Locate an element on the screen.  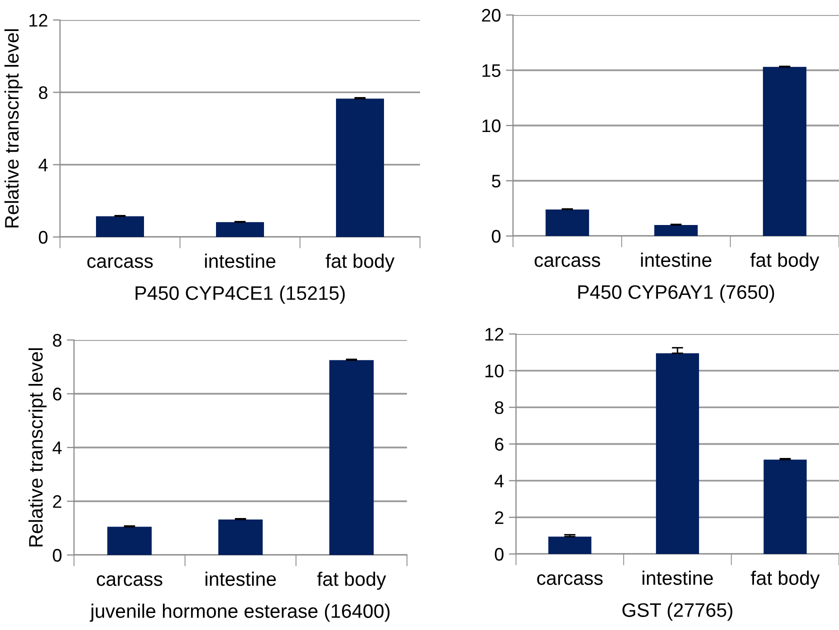
y-tick-label: 15 is located at coordinates (491, 70).